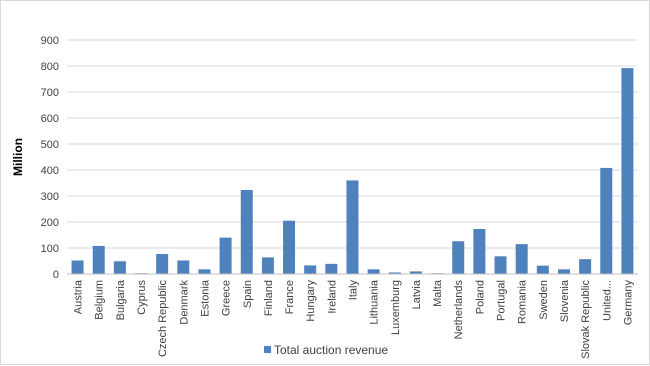 The width and height of the screenshot is (650, 366). Describe the element at coordinates (417, 294) in the screenshot. I see `x-tick-label: Latvia` at that location.